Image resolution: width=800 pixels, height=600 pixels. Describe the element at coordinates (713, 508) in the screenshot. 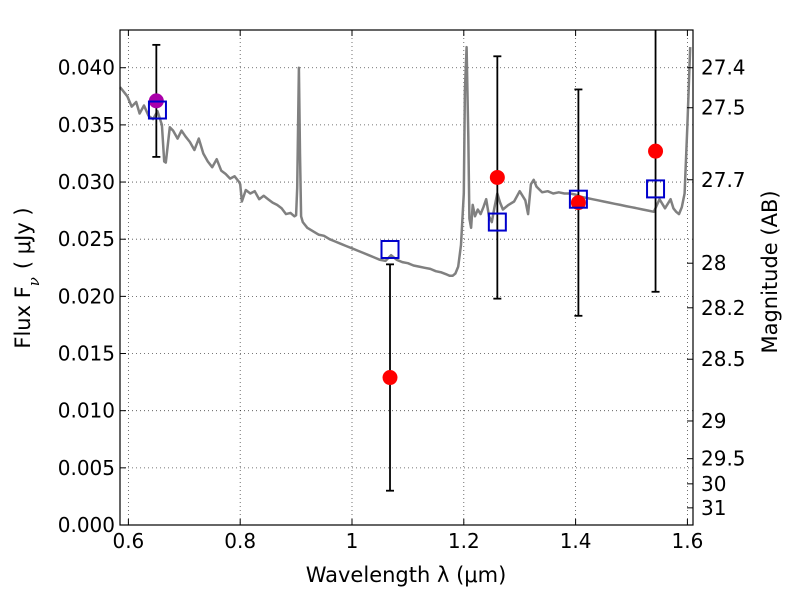

I see `right-tick-label: 31` at that location.